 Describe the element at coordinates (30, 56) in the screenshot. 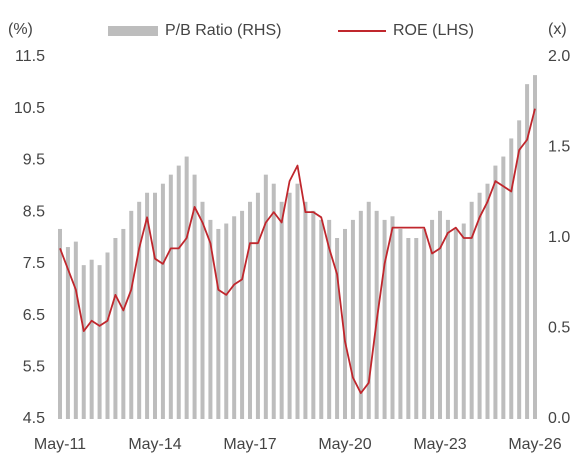

I see `y-tick-label: 11.5` at that location.